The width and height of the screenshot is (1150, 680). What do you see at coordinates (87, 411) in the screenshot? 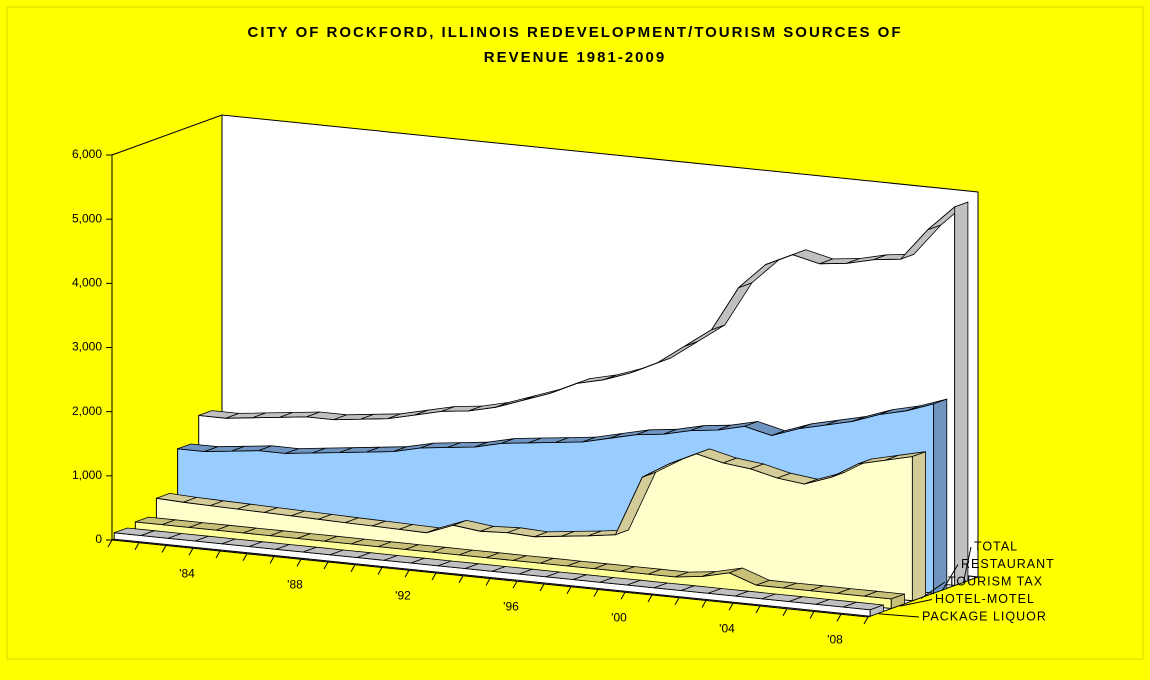
I see `y-tick-label: 2,000` at bounding box center [87, 411].